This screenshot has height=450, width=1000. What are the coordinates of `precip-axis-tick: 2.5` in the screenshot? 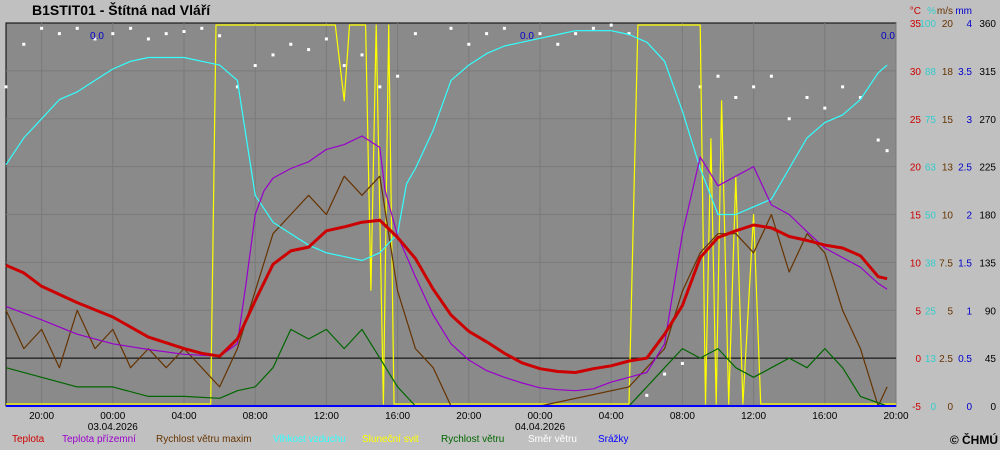 It's located at (965, 168).